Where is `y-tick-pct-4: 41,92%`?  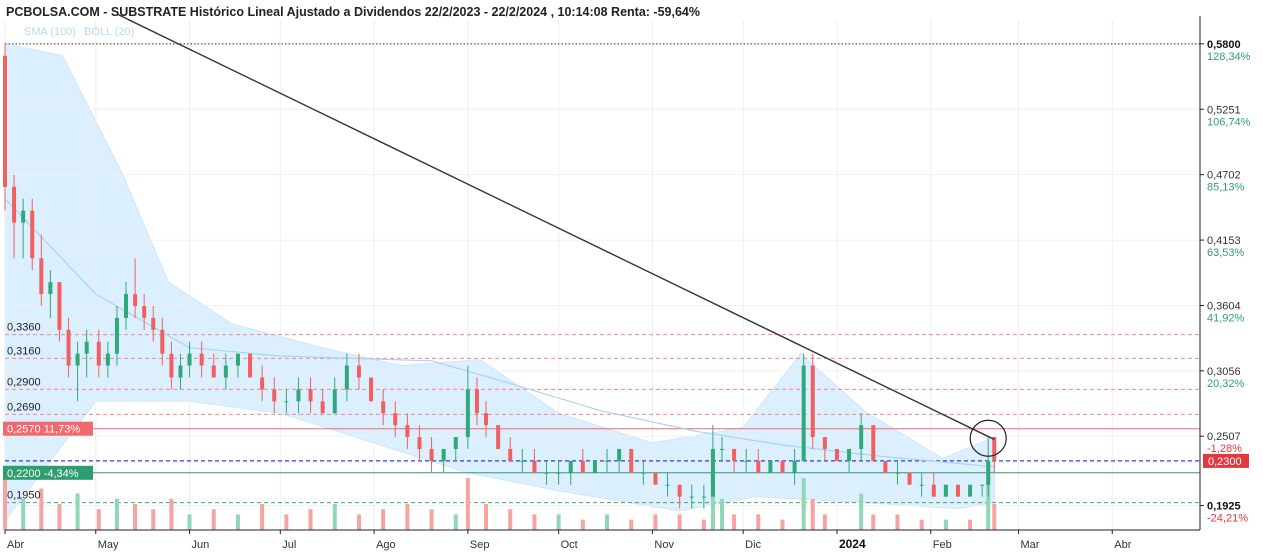 y-tick-pct-4: 41,92% is located at coordinates (1226, 319).